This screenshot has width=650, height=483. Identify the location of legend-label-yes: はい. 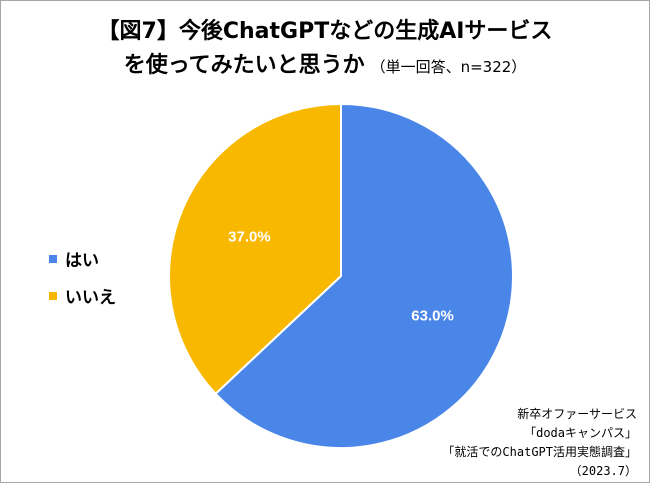
(82, 261).